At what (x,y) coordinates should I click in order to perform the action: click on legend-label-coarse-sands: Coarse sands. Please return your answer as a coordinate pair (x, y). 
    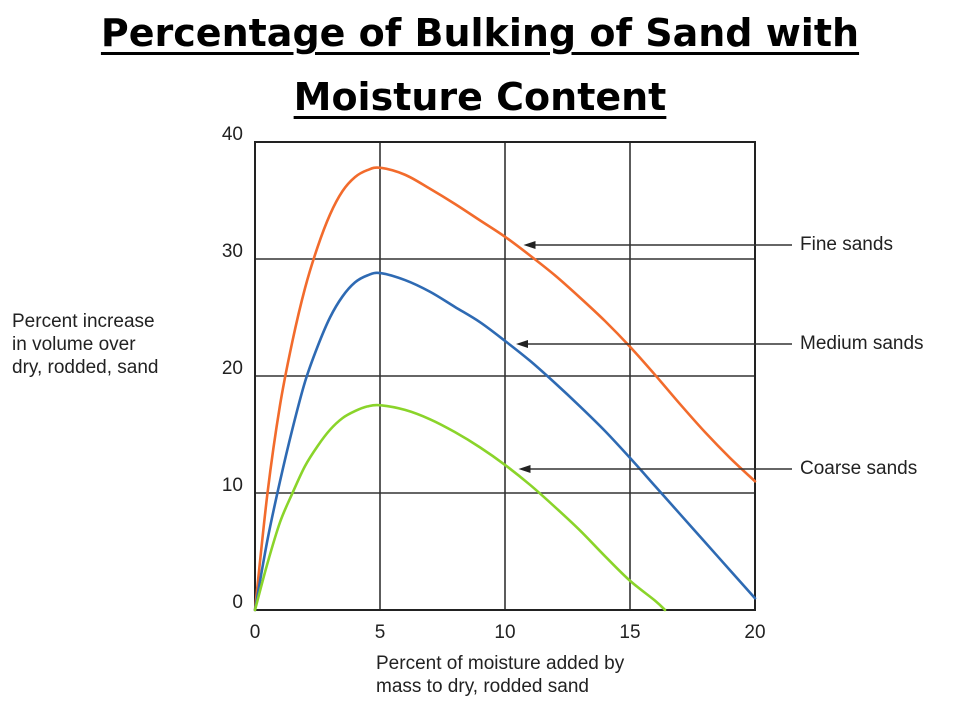
    Looking at the image, I should click on (859, 468).